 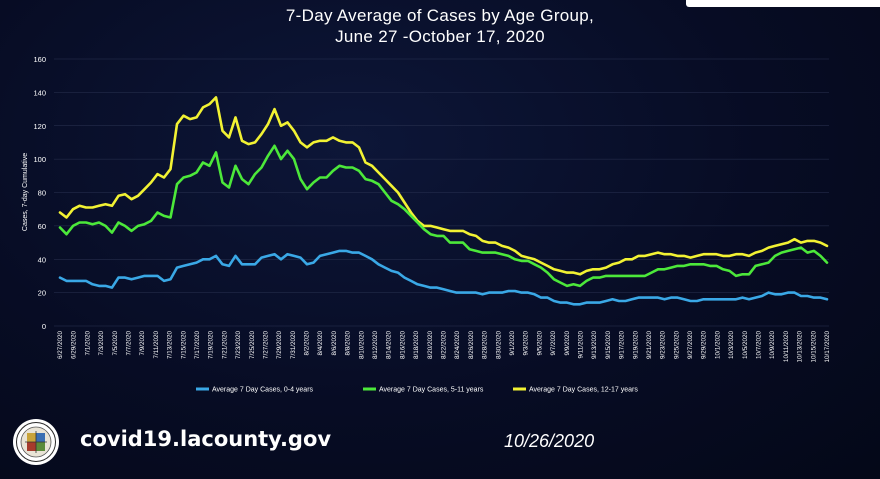 What do you see at coordinates (60, 345) in the screenshot?
I see `x-tick-label: 6/27/2020` at bounding box center [60, 345].